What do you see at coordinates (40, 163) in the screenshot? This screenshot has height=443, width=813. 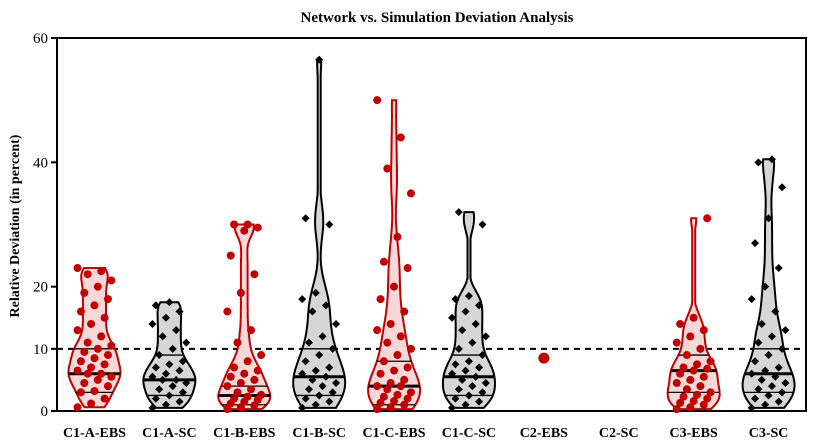 I see `y-tick-label: 40` at bounding box center [40, 163].